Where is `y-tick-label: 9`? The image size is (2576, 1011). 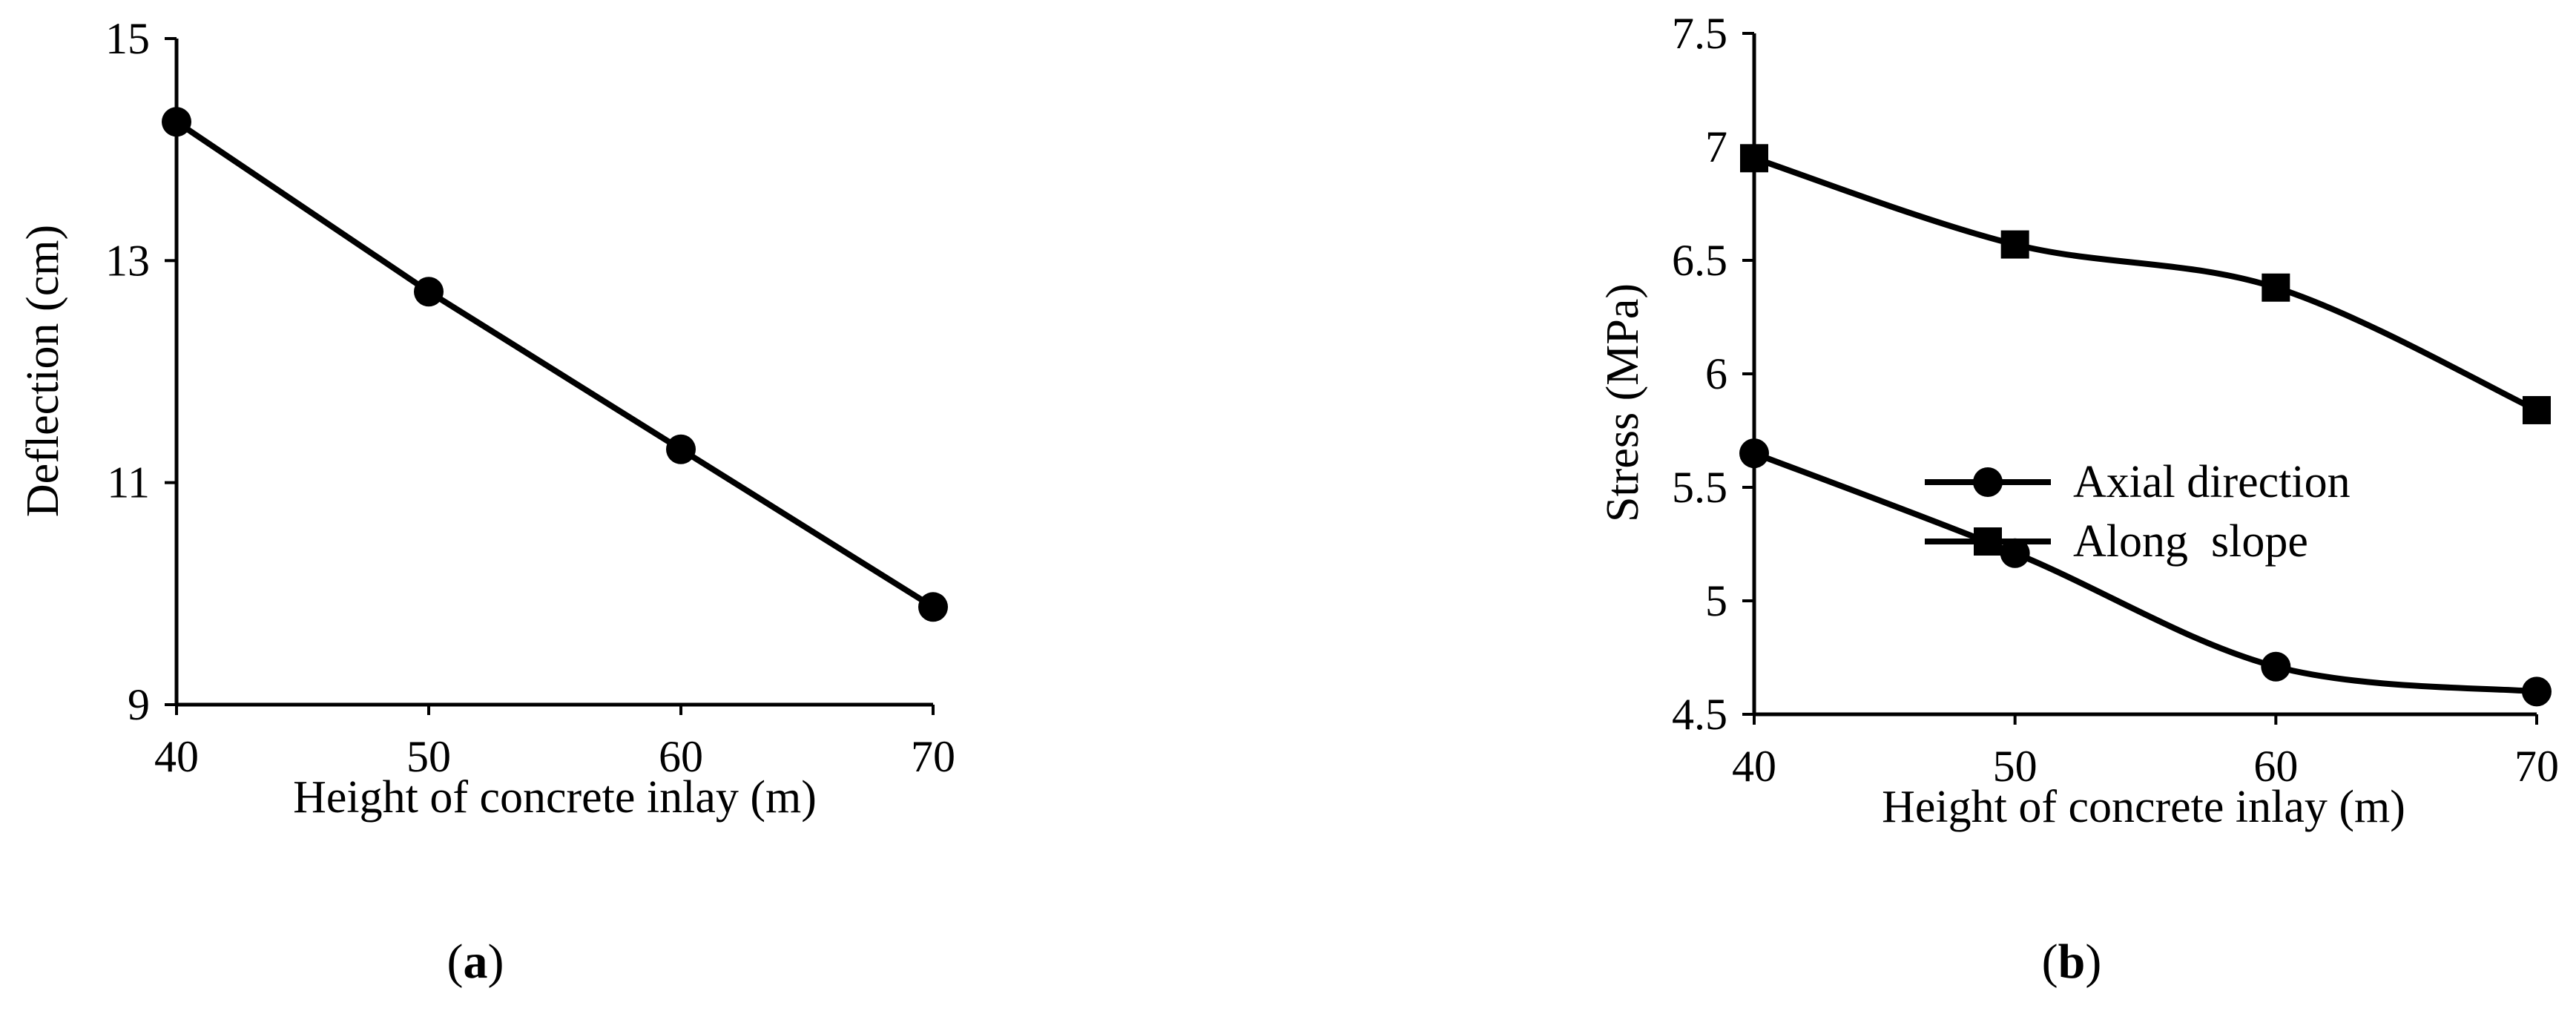 y-tick-label: 9 is located at coordinates (139, 704).